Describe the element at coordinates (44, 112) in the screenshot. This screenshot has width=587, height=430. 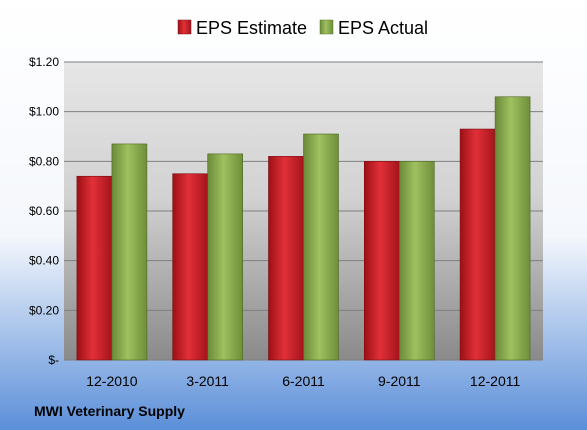
I see `y-tick-label: $1.00` at that location.